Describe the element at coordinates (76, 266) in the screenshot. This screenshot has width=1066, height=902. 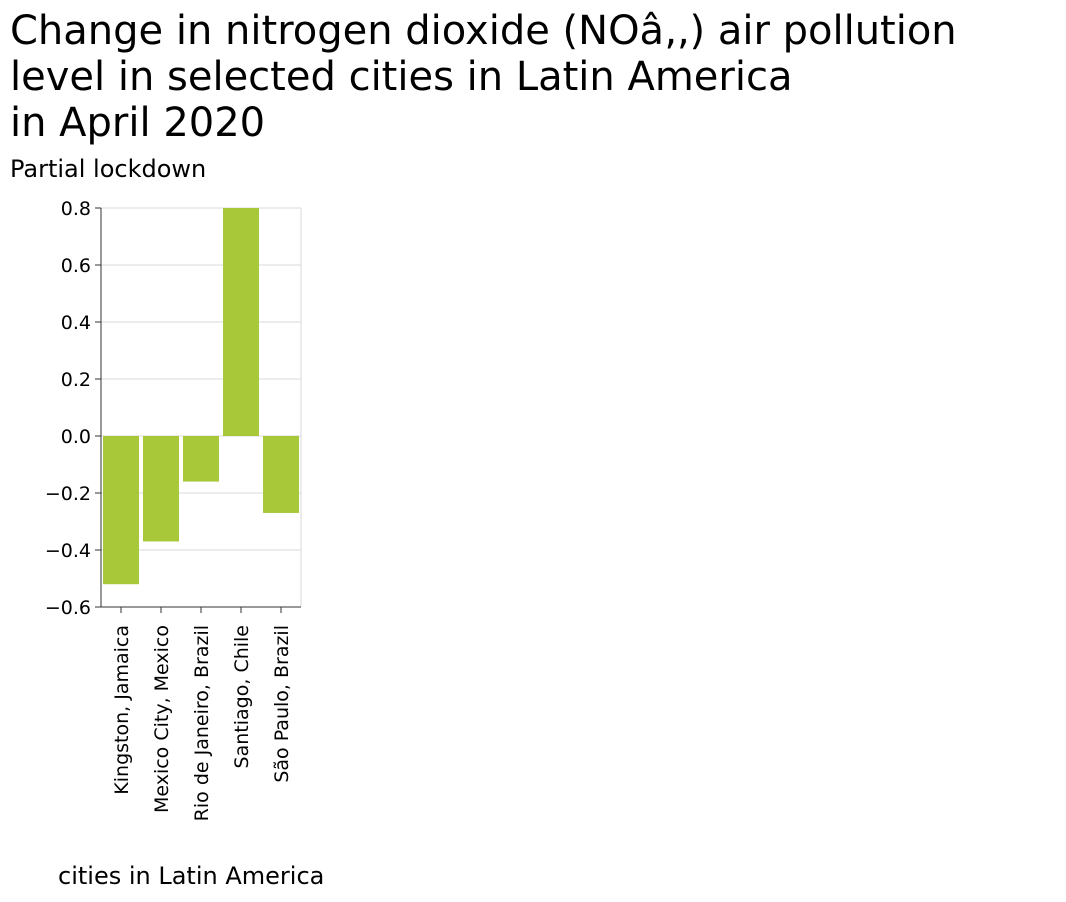
I see `y-tick-label: 0.6` at that location.